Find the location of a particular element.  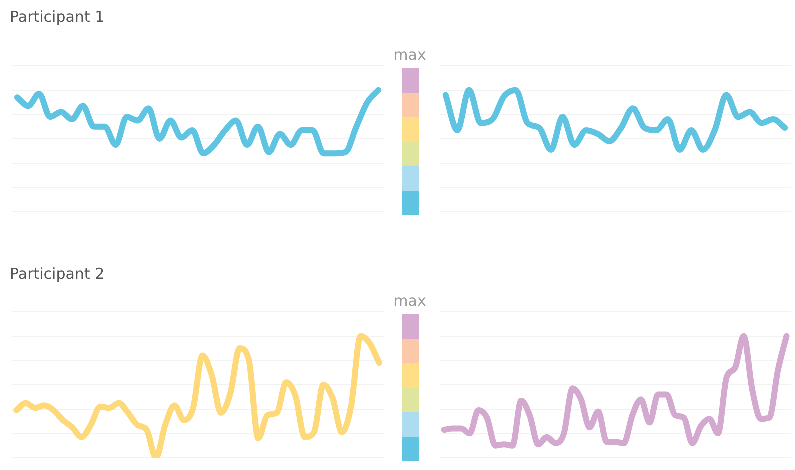

chart-title: Participant 2 is located at coordinates (57, 274).